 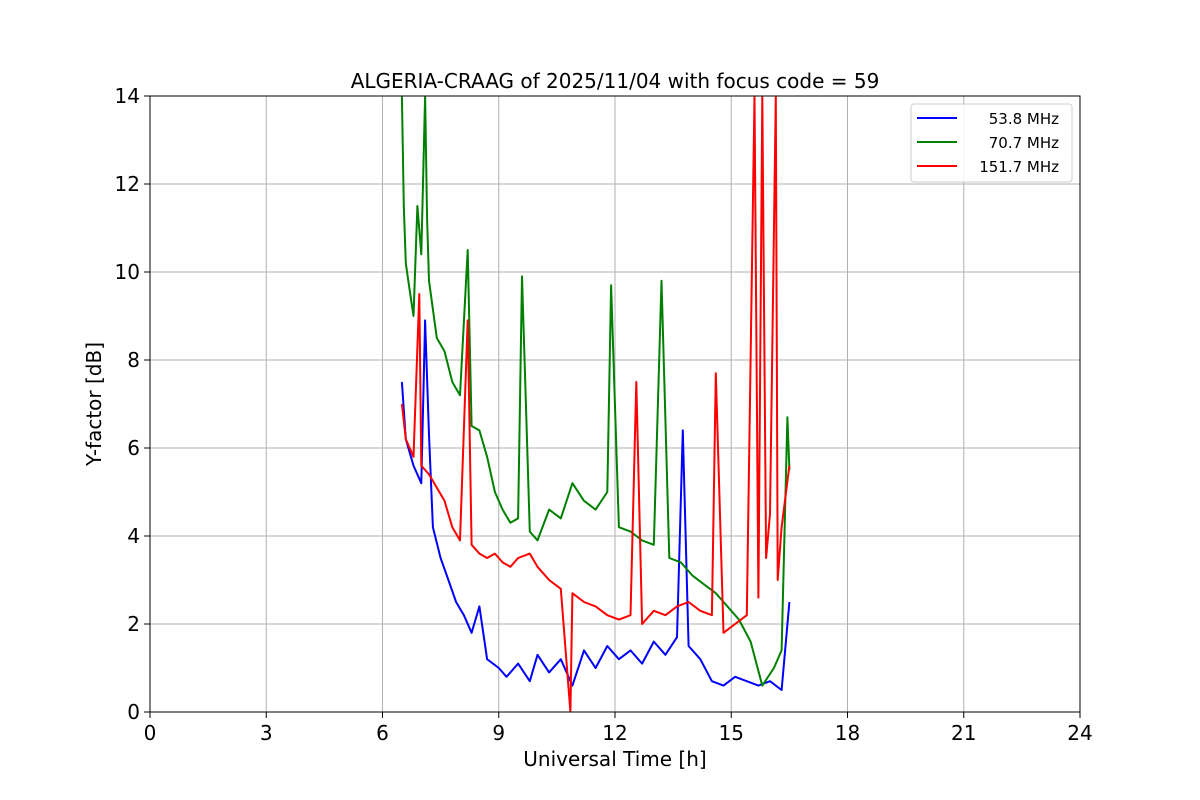 What do you see at coordinates (133, 360) in the screenshot?
I see `y-tick-label: 8` at bounding box center [133, 360].